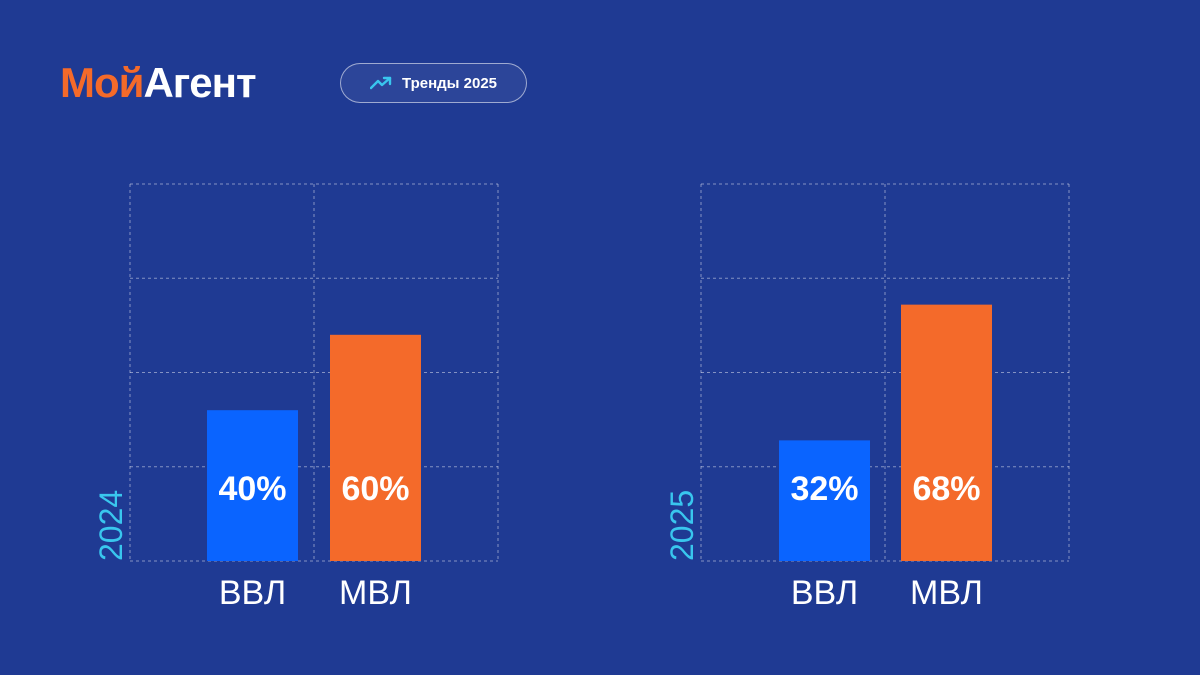  I want to click on brand-name-part1: Мой, so click(102, 82).